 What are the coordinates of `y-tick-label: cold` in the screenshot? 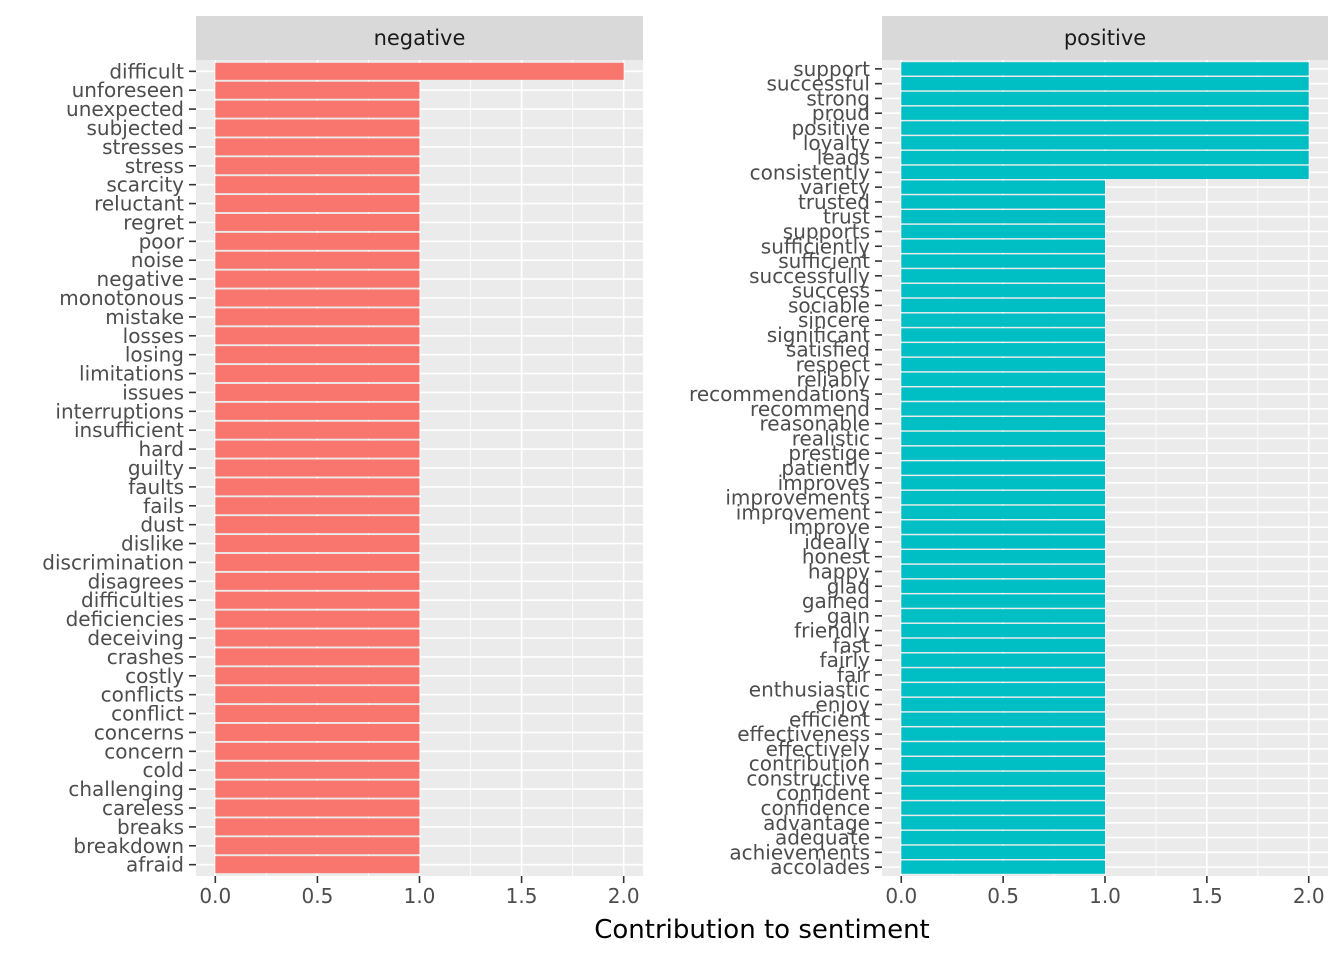 It's located at (163, 770).